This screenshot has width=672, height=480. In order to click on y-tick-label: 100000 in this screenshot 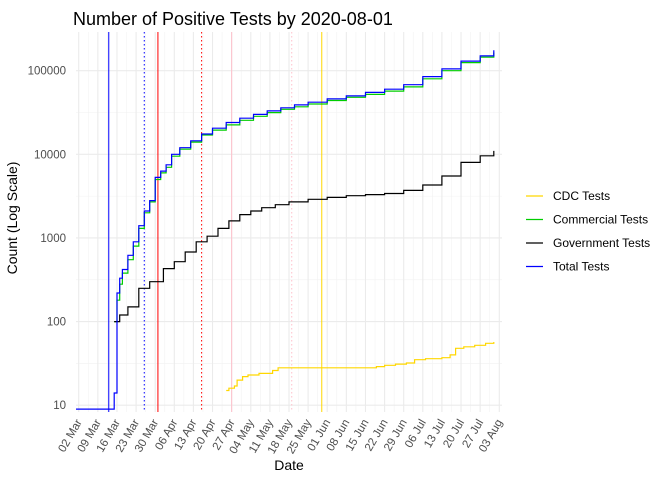, I will do `click(47, 72)`.